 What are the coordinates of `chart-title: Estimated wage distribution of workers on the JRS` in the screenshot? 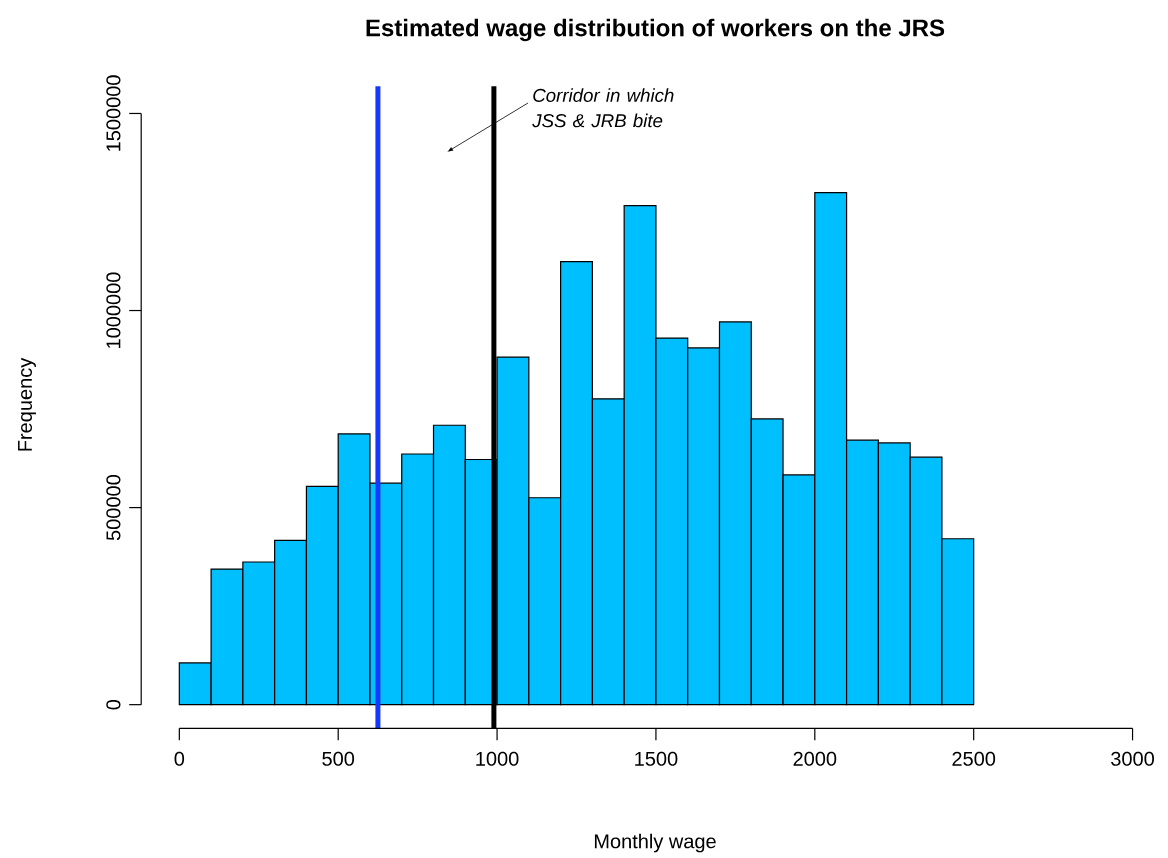 It's located at (655, 30).